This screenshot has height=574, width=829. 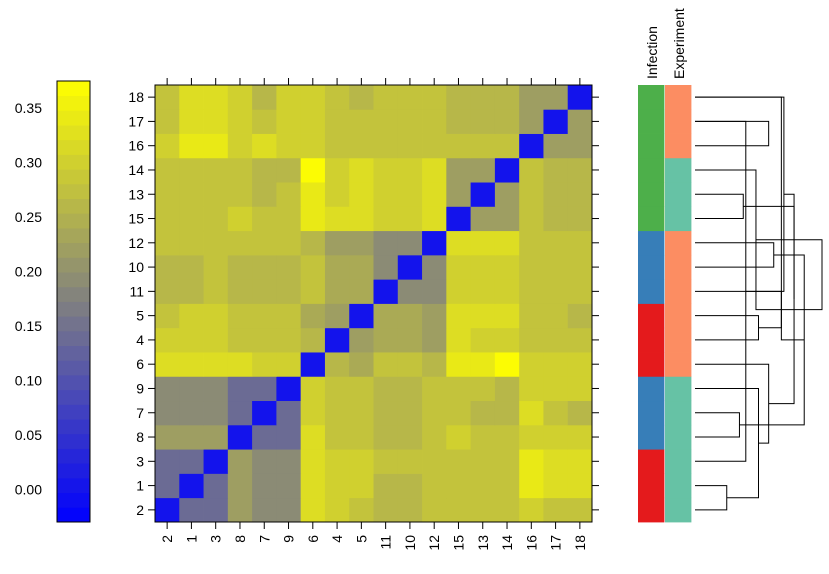 What do you see at coordinates (337, 539) in the screenshot?
I see `x-tick-label: 4` at bounding box center [337, 539].